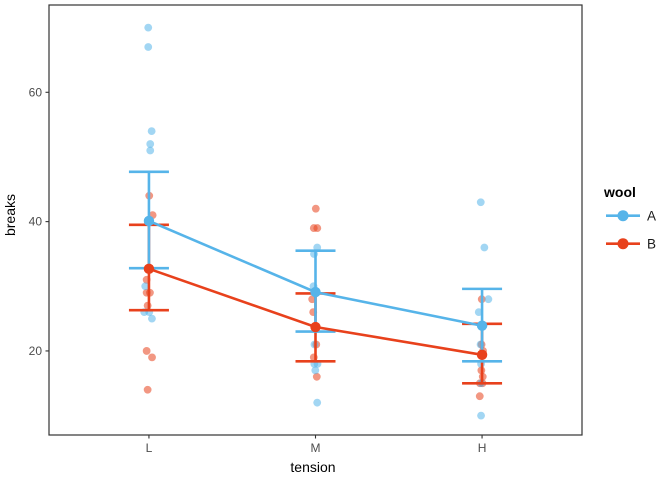  What do you see at coordinates (482, 448) in the screenshot?
I see `x-tick-label: H` at bounding box center [482, 448].